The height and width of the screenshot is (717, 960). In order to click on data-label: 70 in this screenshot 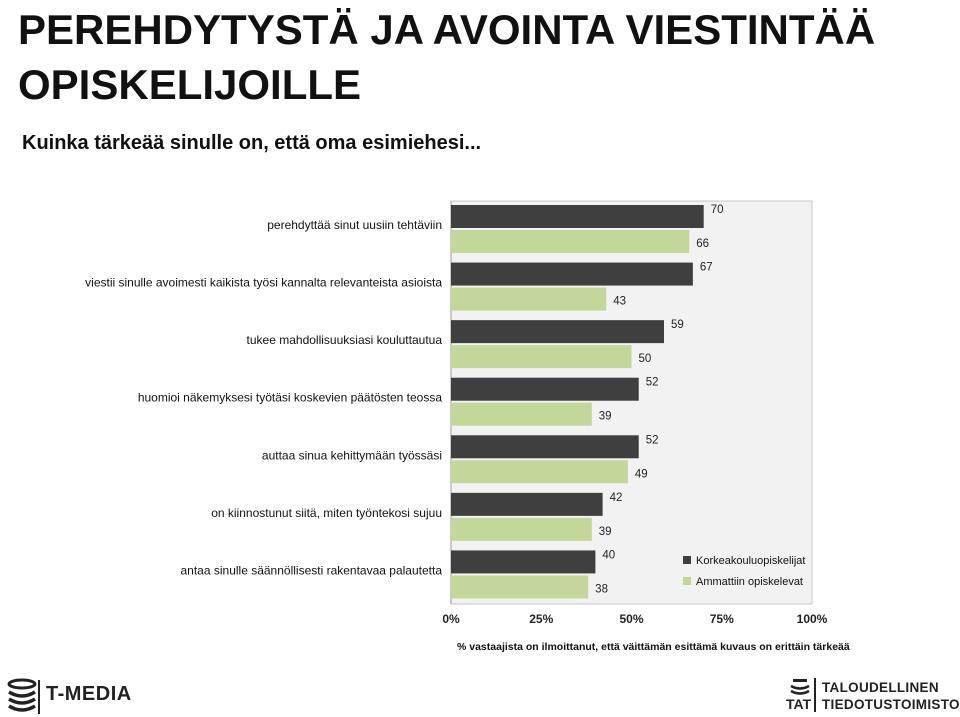, I will do `click(717, 210)`.